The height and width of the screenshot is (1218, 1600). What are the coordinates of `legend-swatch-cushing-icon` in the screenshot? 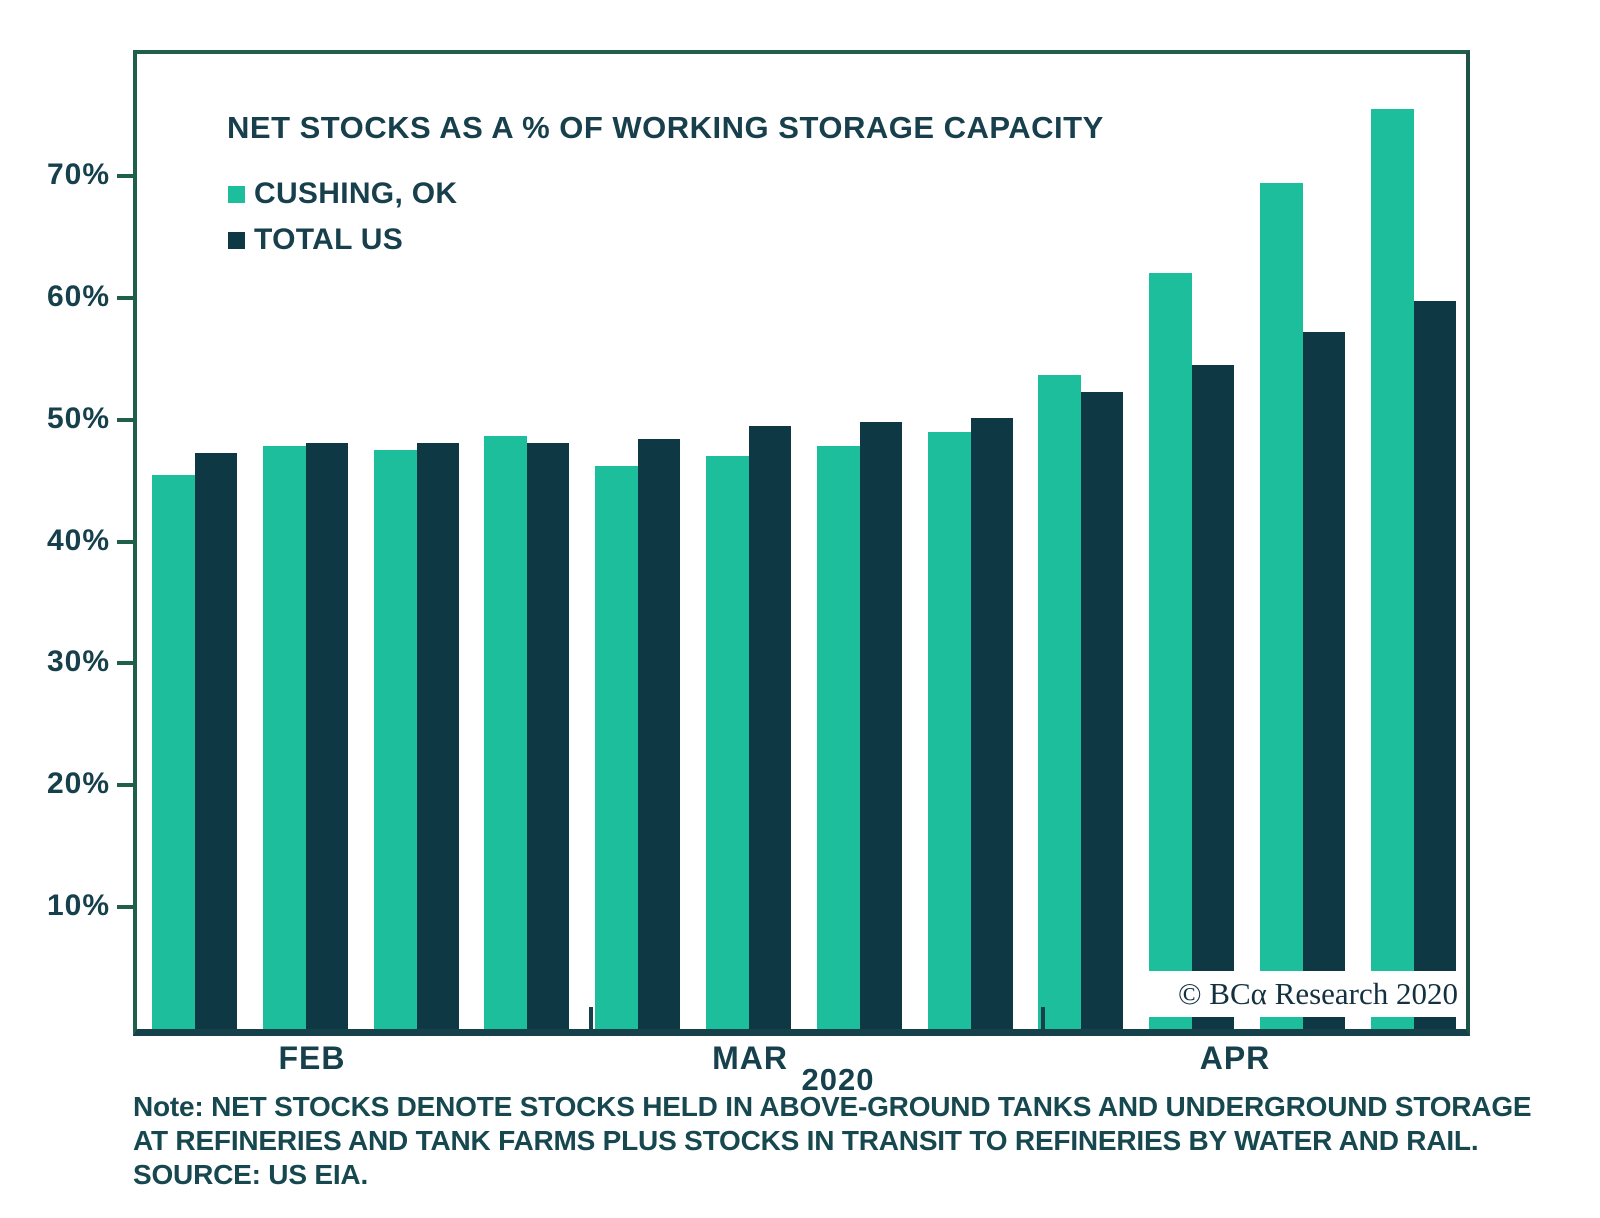 It's located at (236, 194).